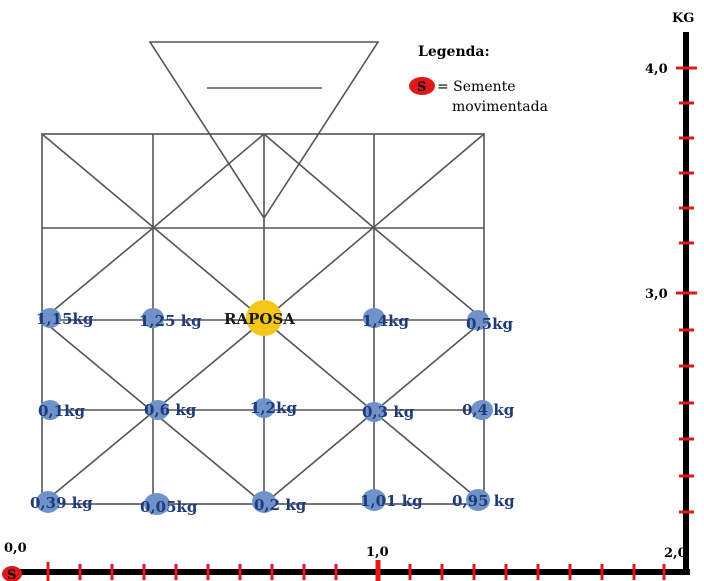 This screenshot has height=581, width=704. I want to click on node-label: 0,39 kg, so click(61, 503).